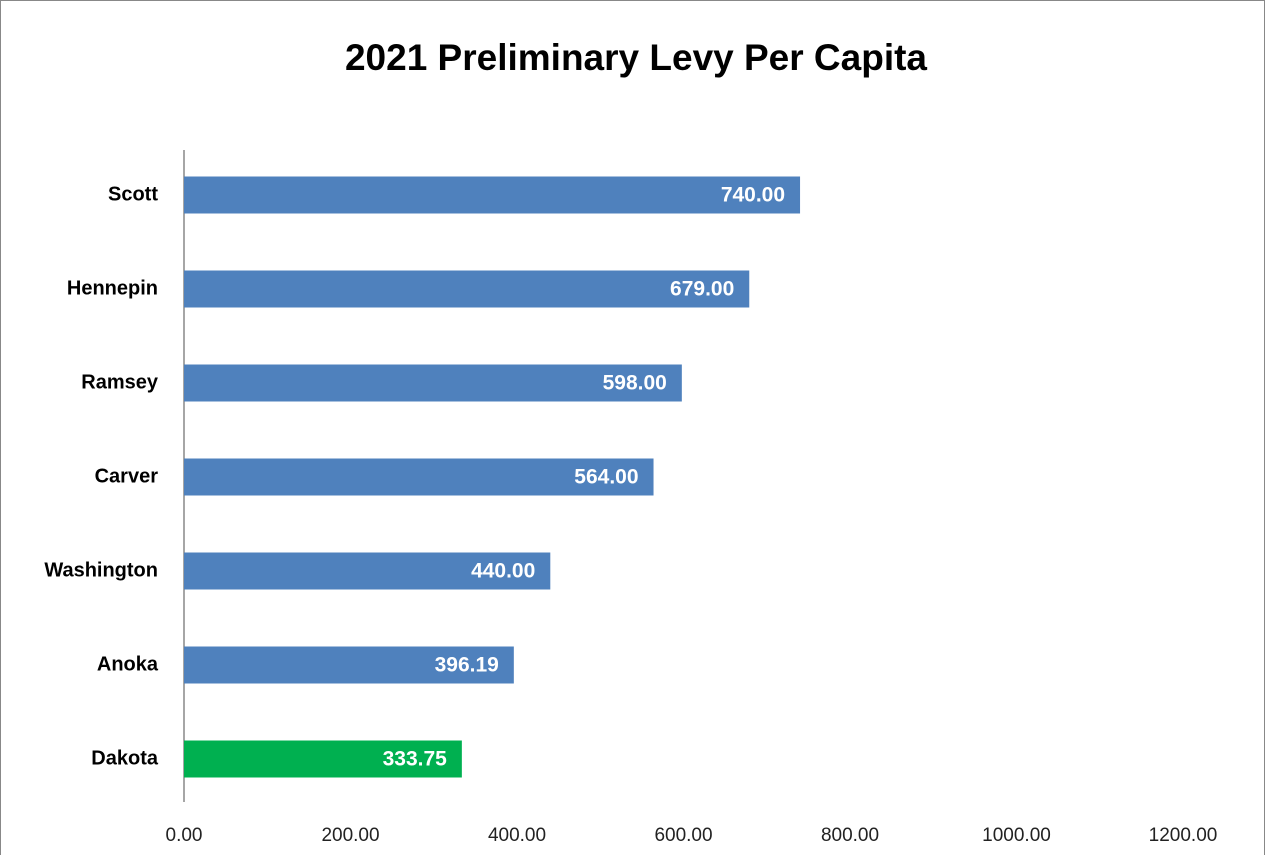 This screenshot has height=855, width=1265. Describe the element at coordinates (503, 571) in the screenshot. I see `value-label: 440.00` at that location.